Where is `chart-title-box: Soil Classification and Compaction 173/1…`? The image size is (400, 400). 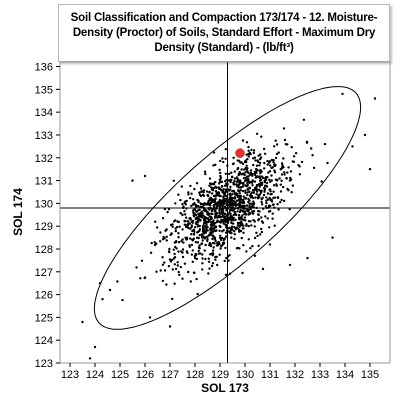
chart-title-box: Soil Classification and Compaction 173/1… is located at coordinates (224, 33).